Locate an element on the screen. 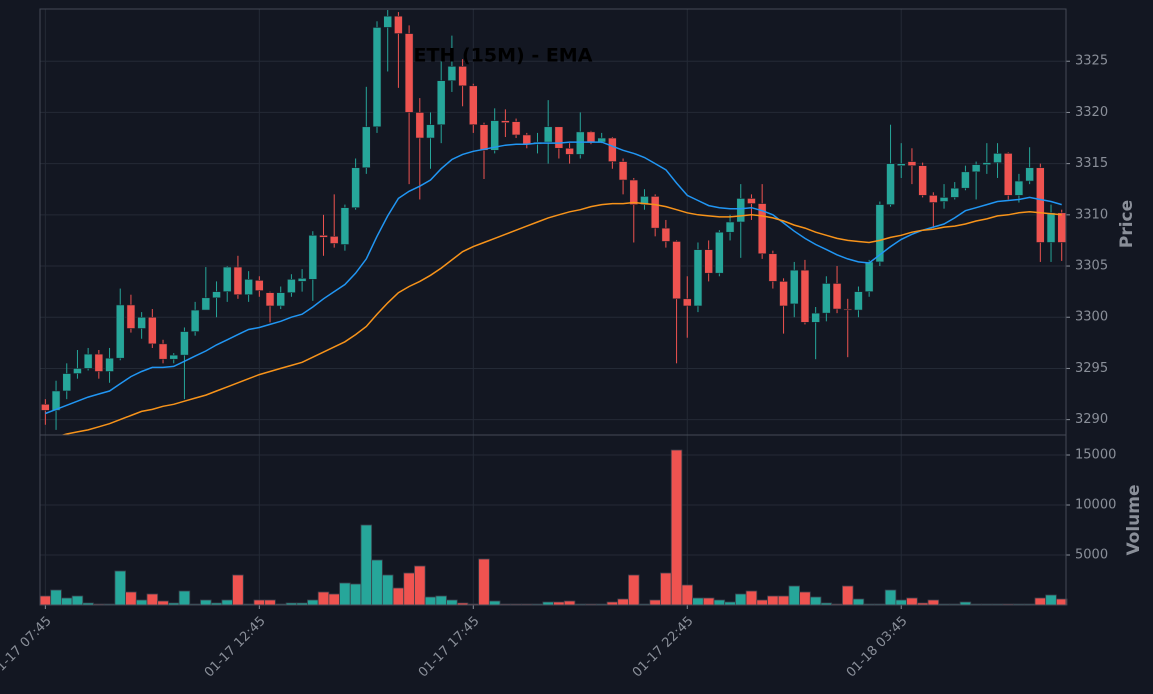  x-tick-label: 01-17 07:45 is located at coordinates (27, 647).